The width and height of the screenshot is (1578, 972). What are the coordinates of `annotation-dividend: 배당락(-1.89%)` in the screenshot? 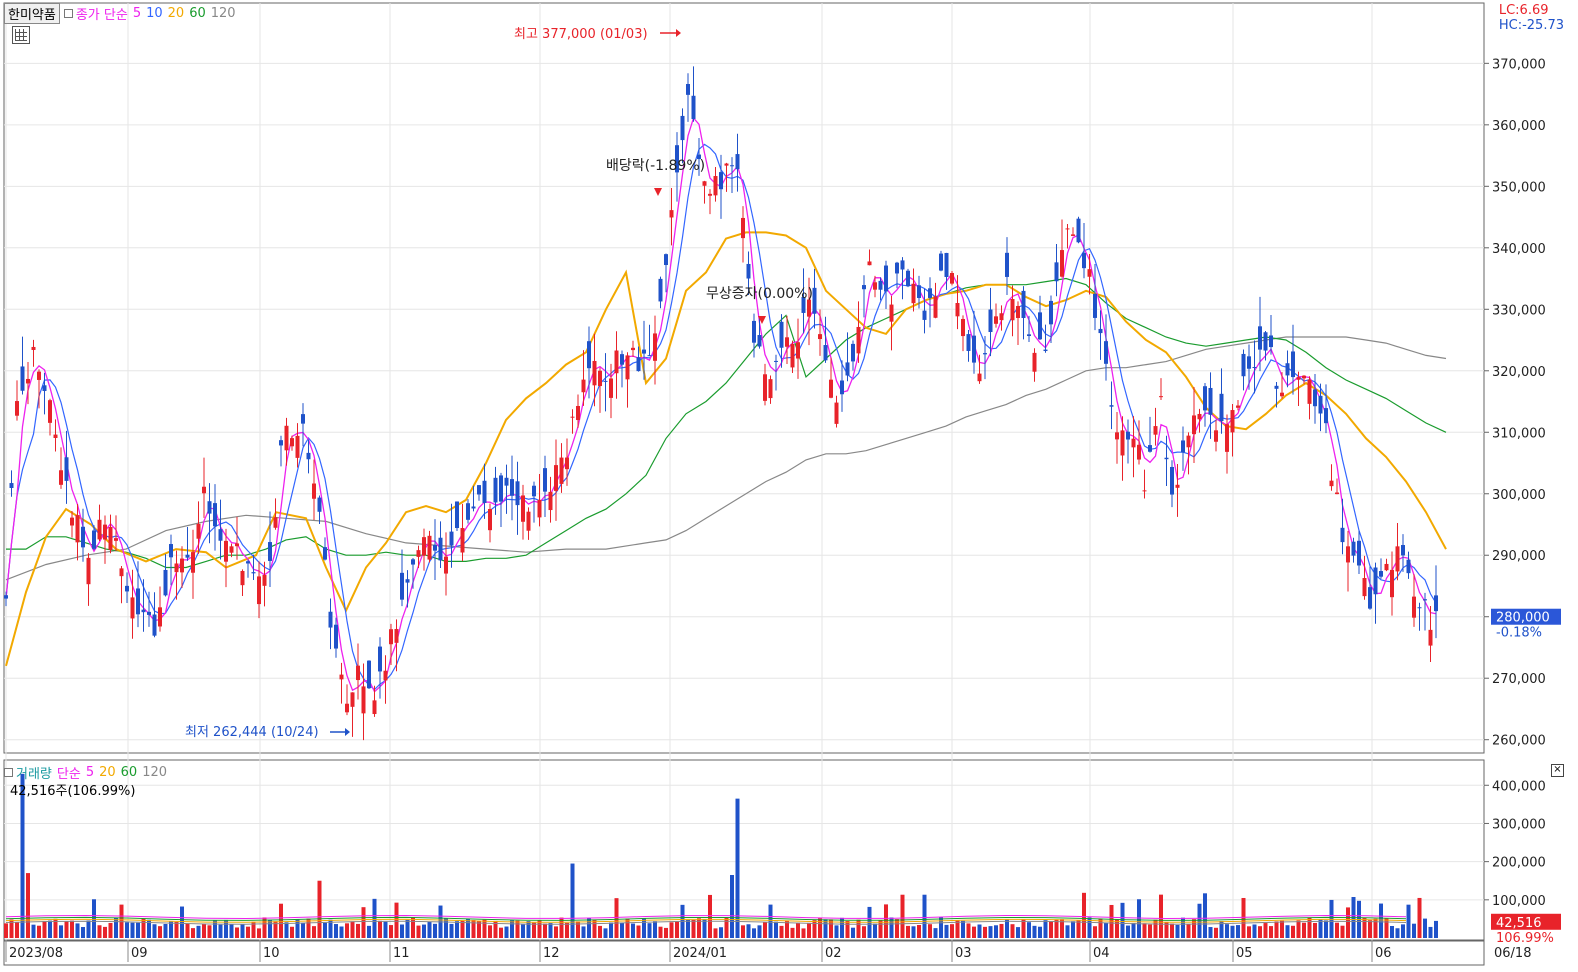 It's located at (655, 166).